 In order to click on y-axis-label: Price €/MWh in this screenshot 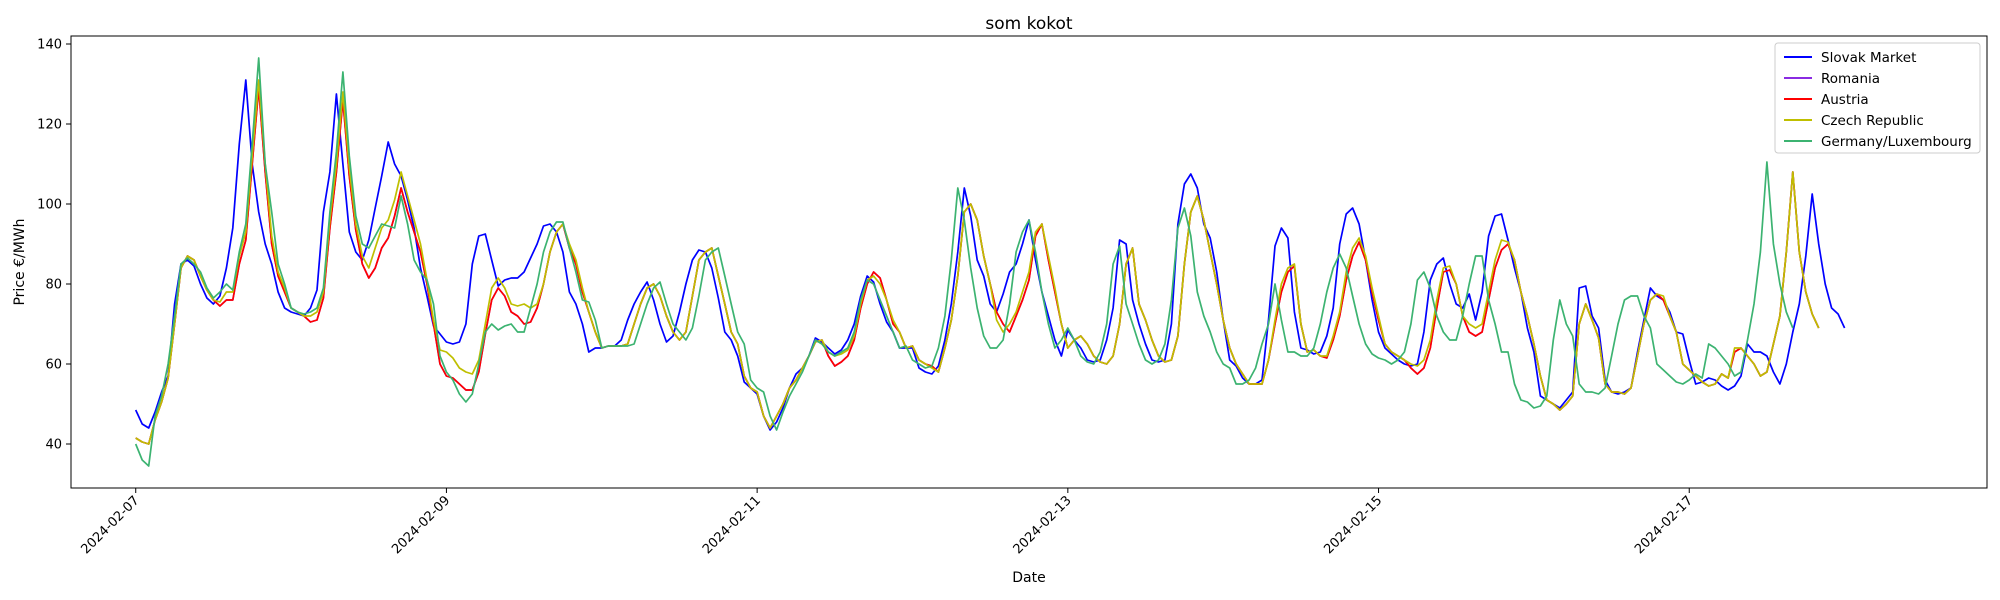, I will do `click(20, 261)`.